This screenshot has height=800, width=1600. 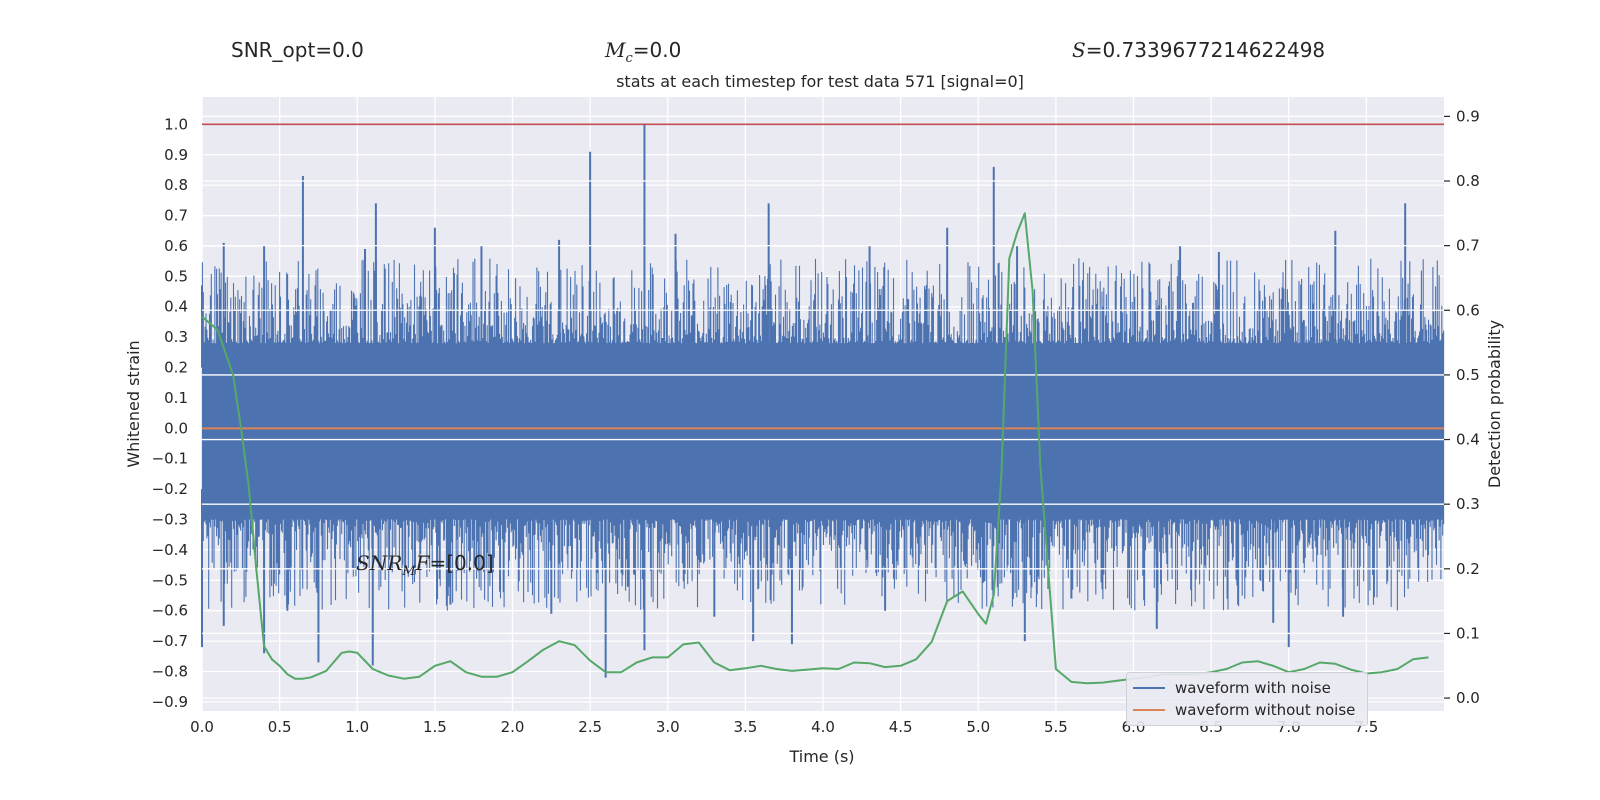 I want to click on x-tick-label: 2.0, so click(x=513, y=727).